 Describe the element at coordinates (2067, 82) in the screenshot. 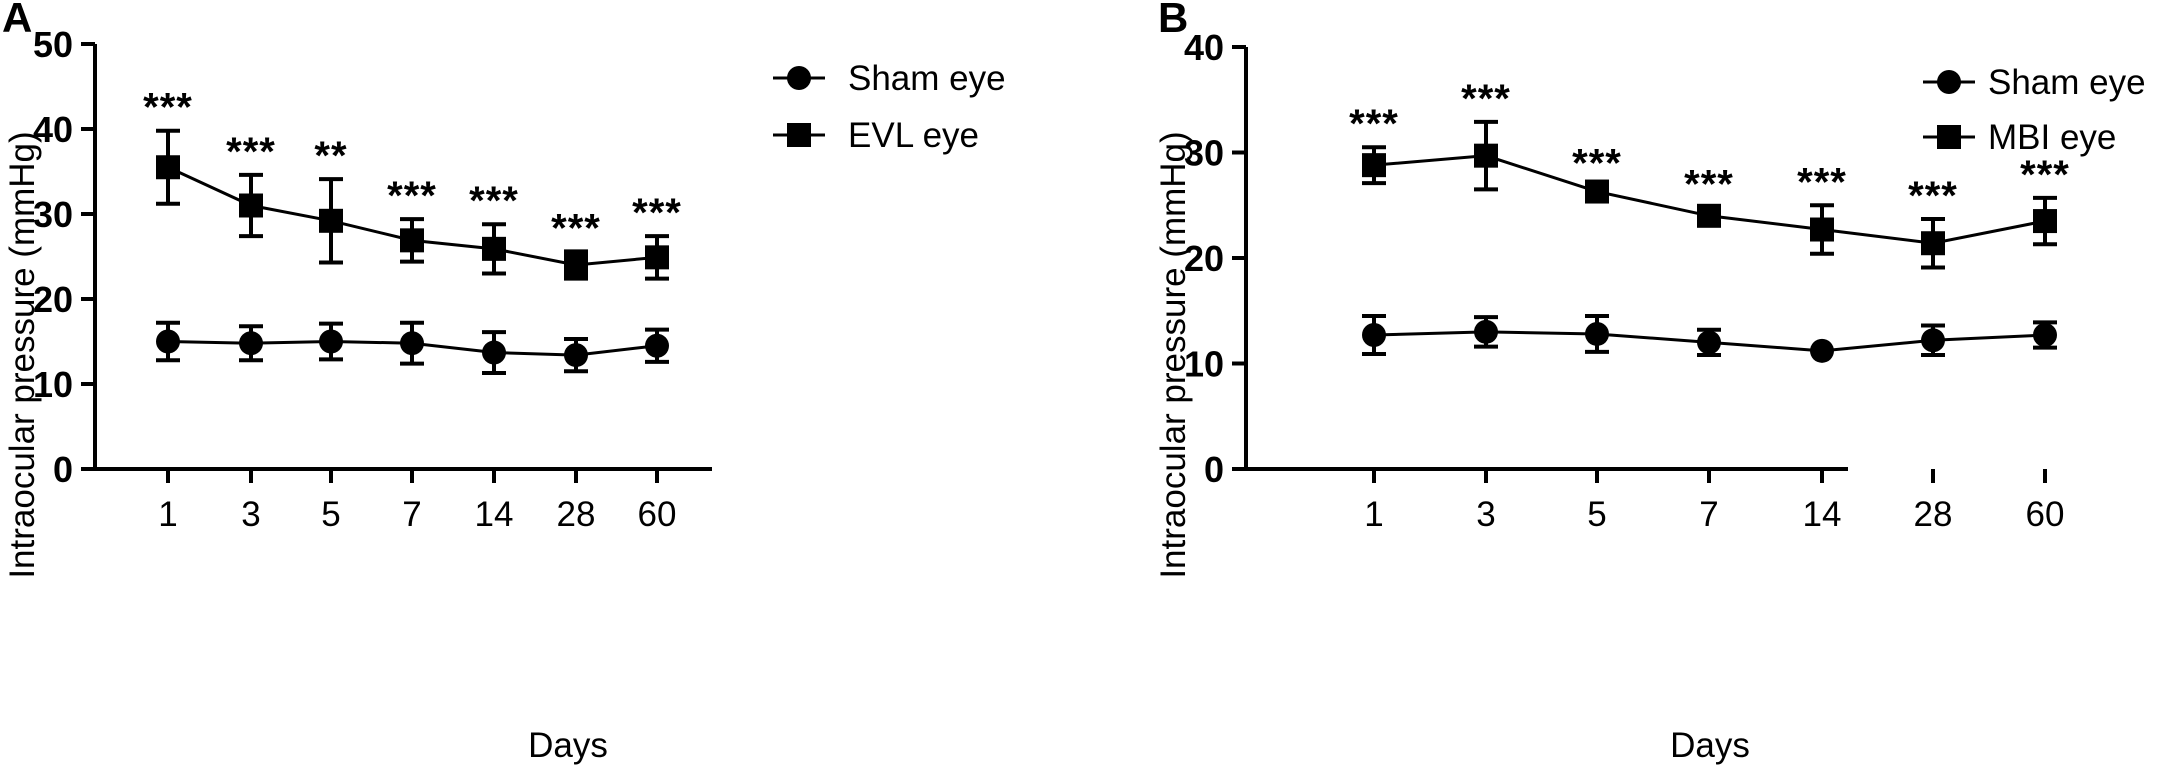

I see `legend-label-sham-b: Sham eye` at that location.